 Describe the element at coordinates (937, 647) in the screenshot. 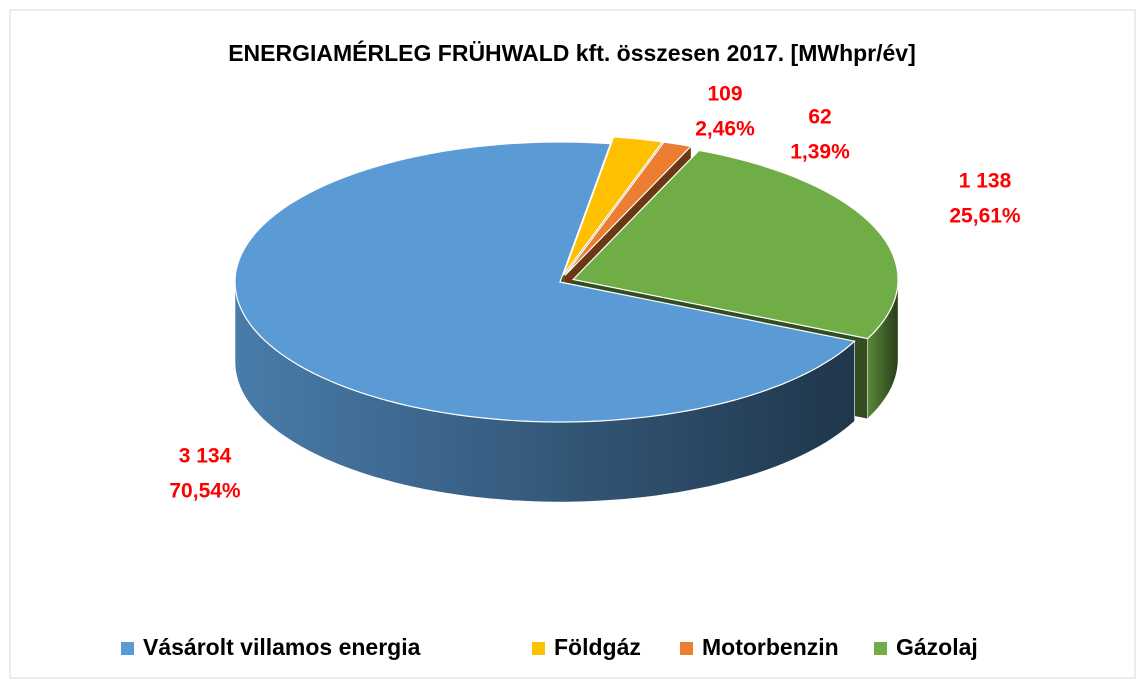

I see `legend-label: Gázolaj` at that location.